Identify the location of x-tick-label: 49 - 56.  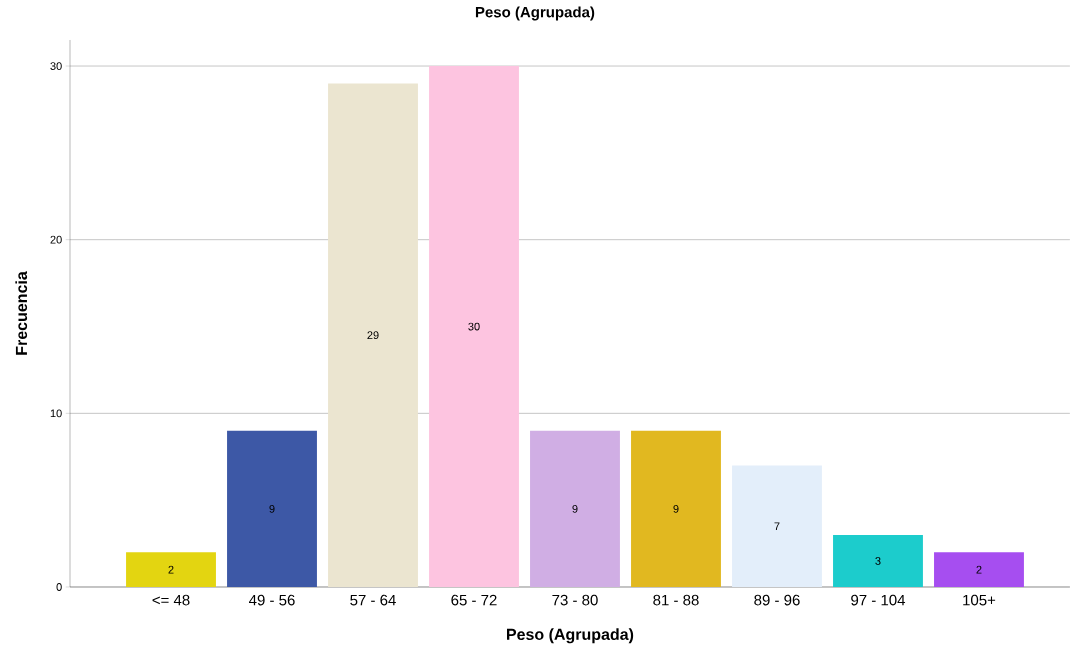
(272, 600).